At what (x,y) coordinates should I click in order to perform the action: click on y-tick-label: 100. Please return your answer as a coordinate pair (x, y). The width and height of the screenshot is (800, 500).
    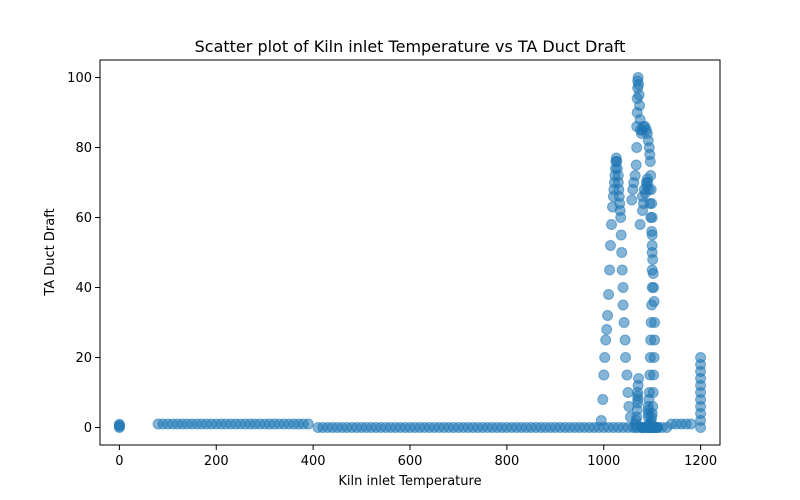
    Looking at the image, I should click on (79, 78).